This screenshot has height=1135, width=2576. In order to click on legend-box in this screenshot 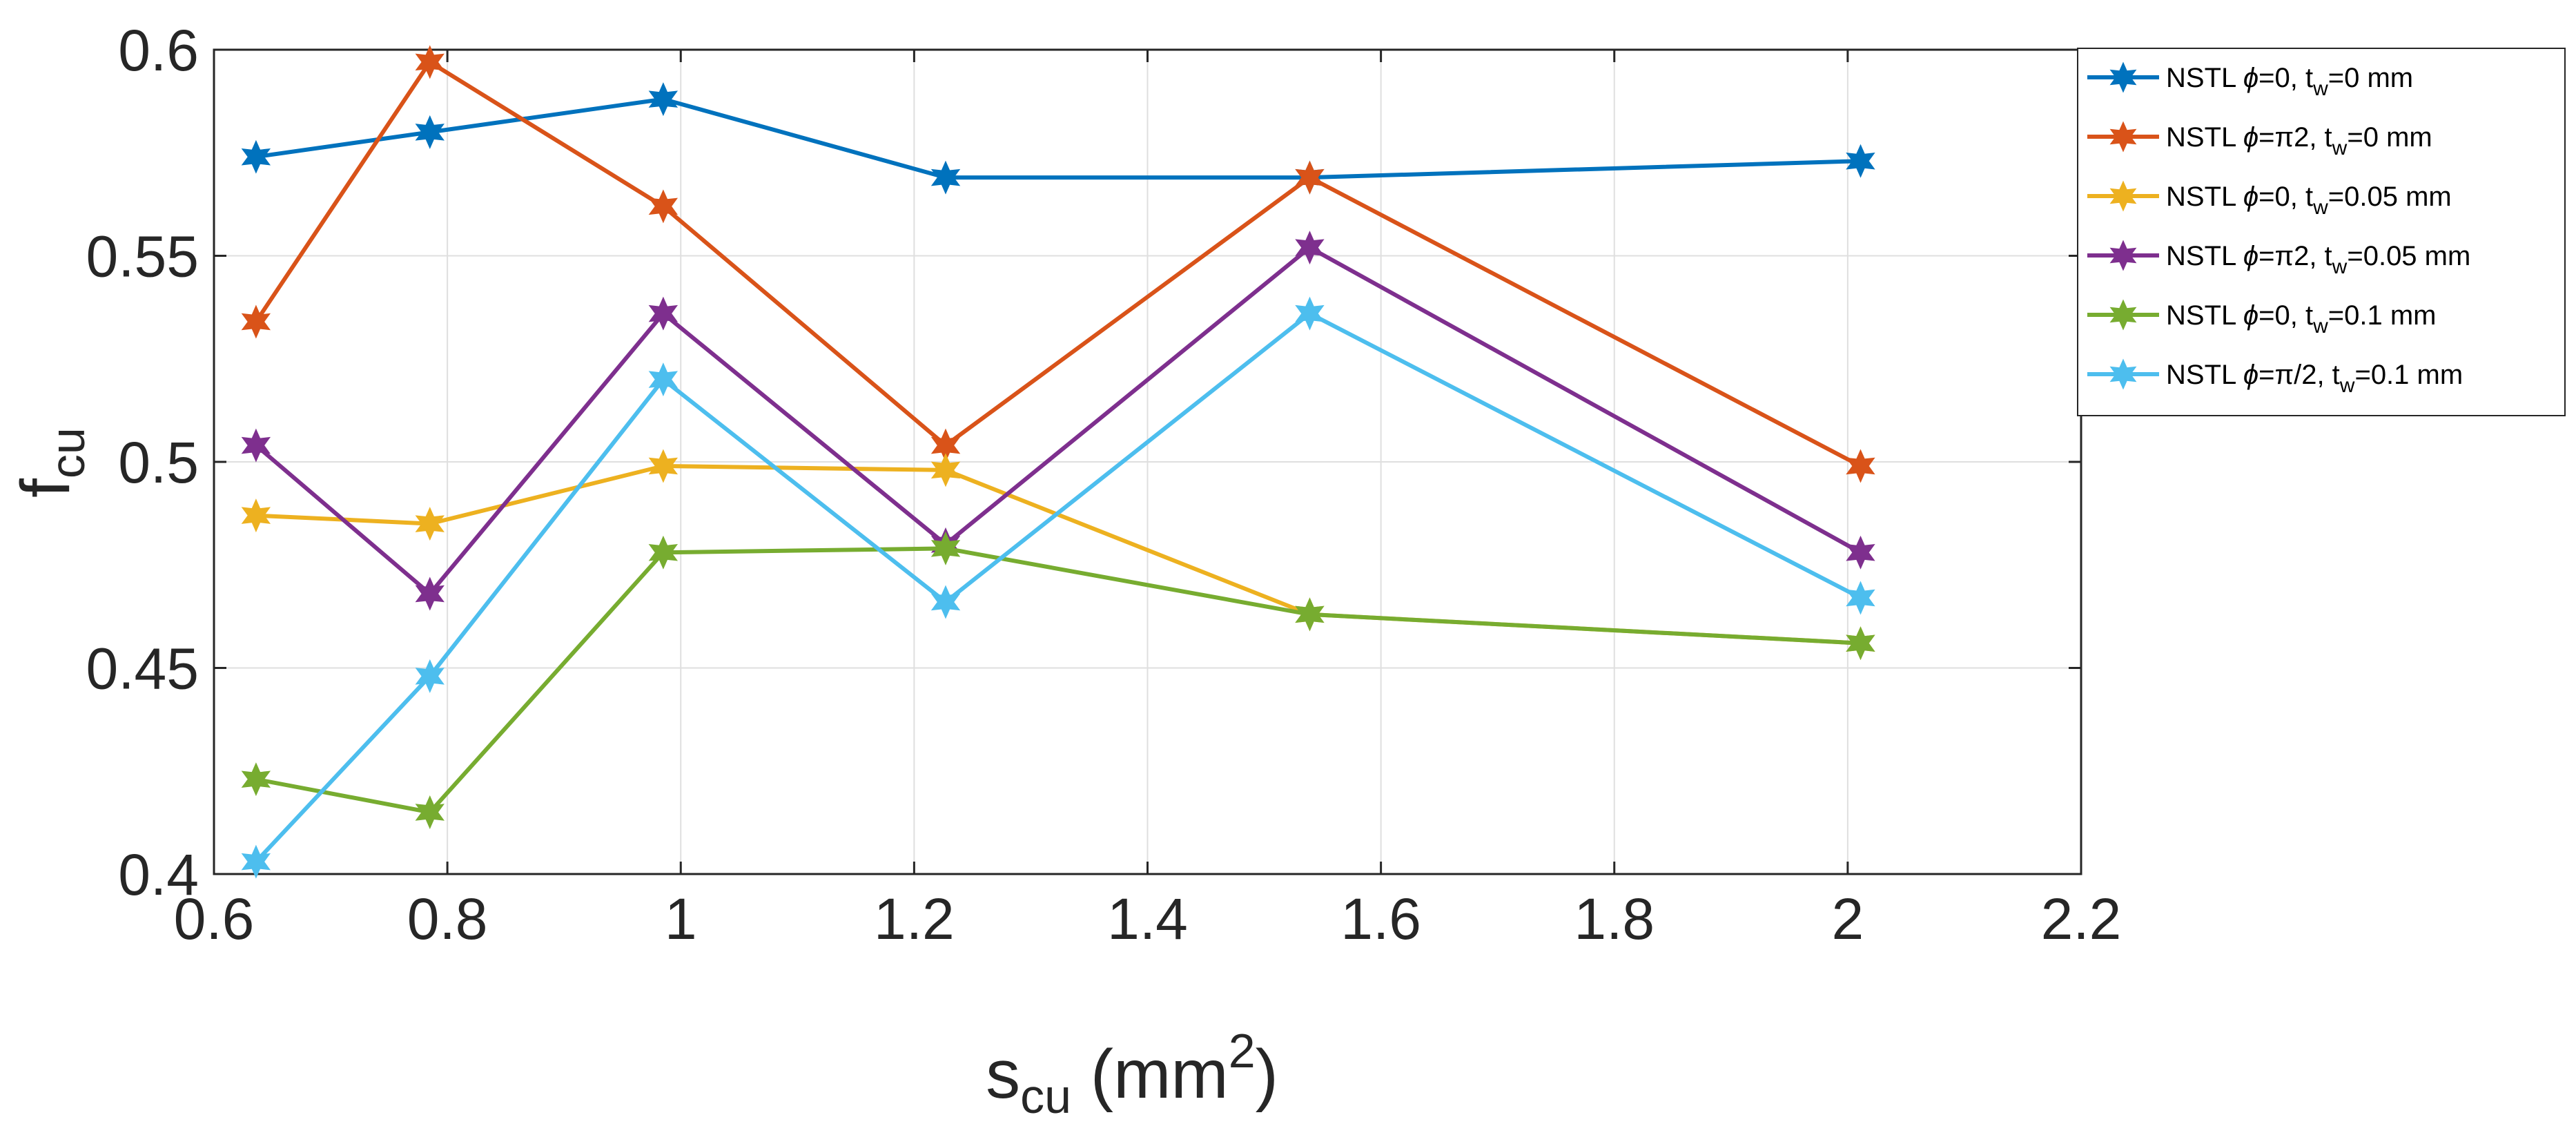, I will do `click(2321, 232)`.